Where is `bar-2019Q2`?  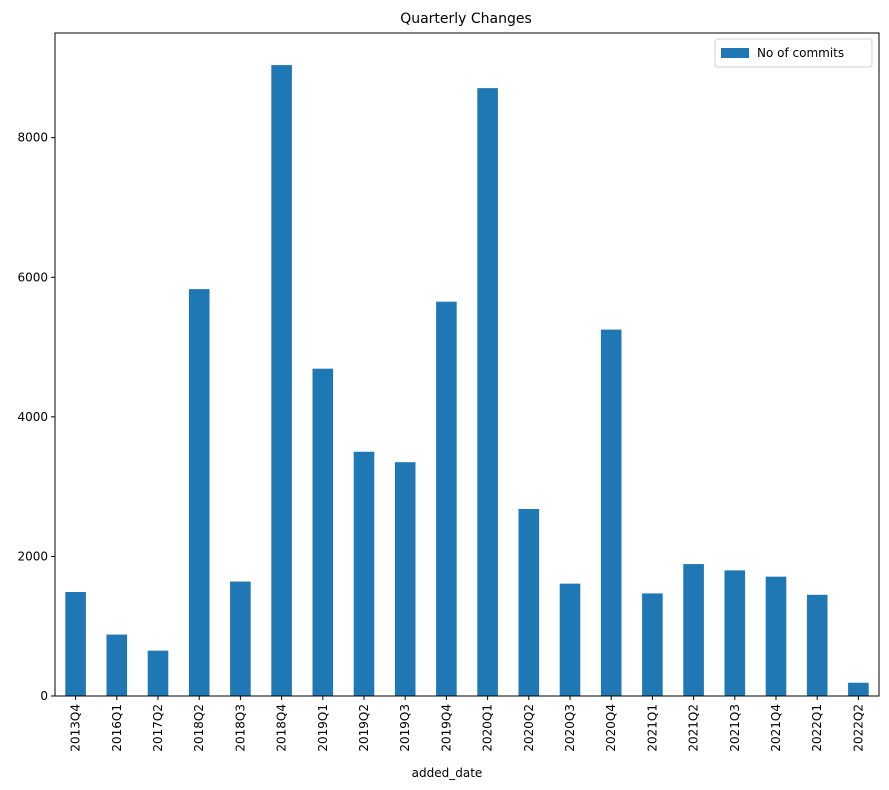
bar-2019Q2 is located at coordinates (364, 573).